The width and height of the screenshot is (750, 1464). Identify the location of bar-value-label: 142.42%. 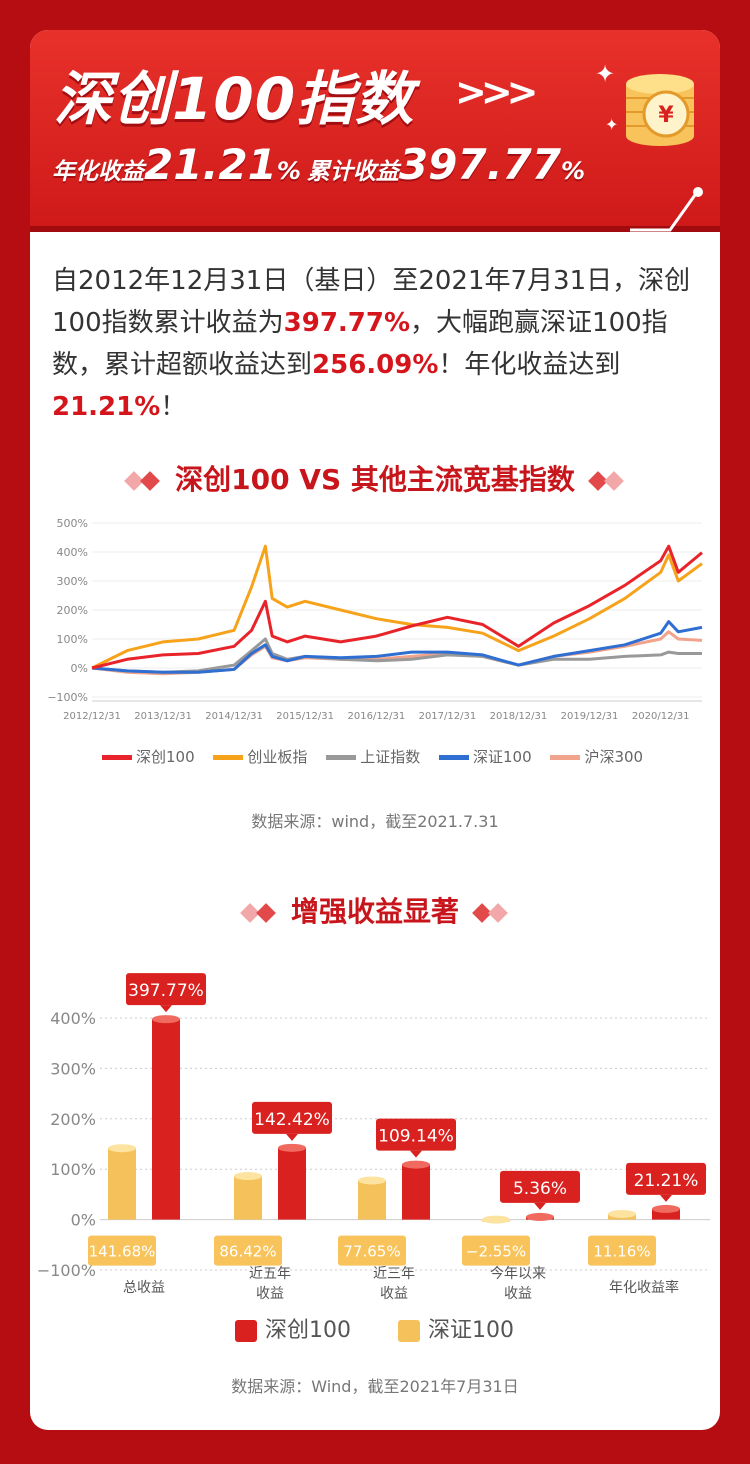
(292, 1120).